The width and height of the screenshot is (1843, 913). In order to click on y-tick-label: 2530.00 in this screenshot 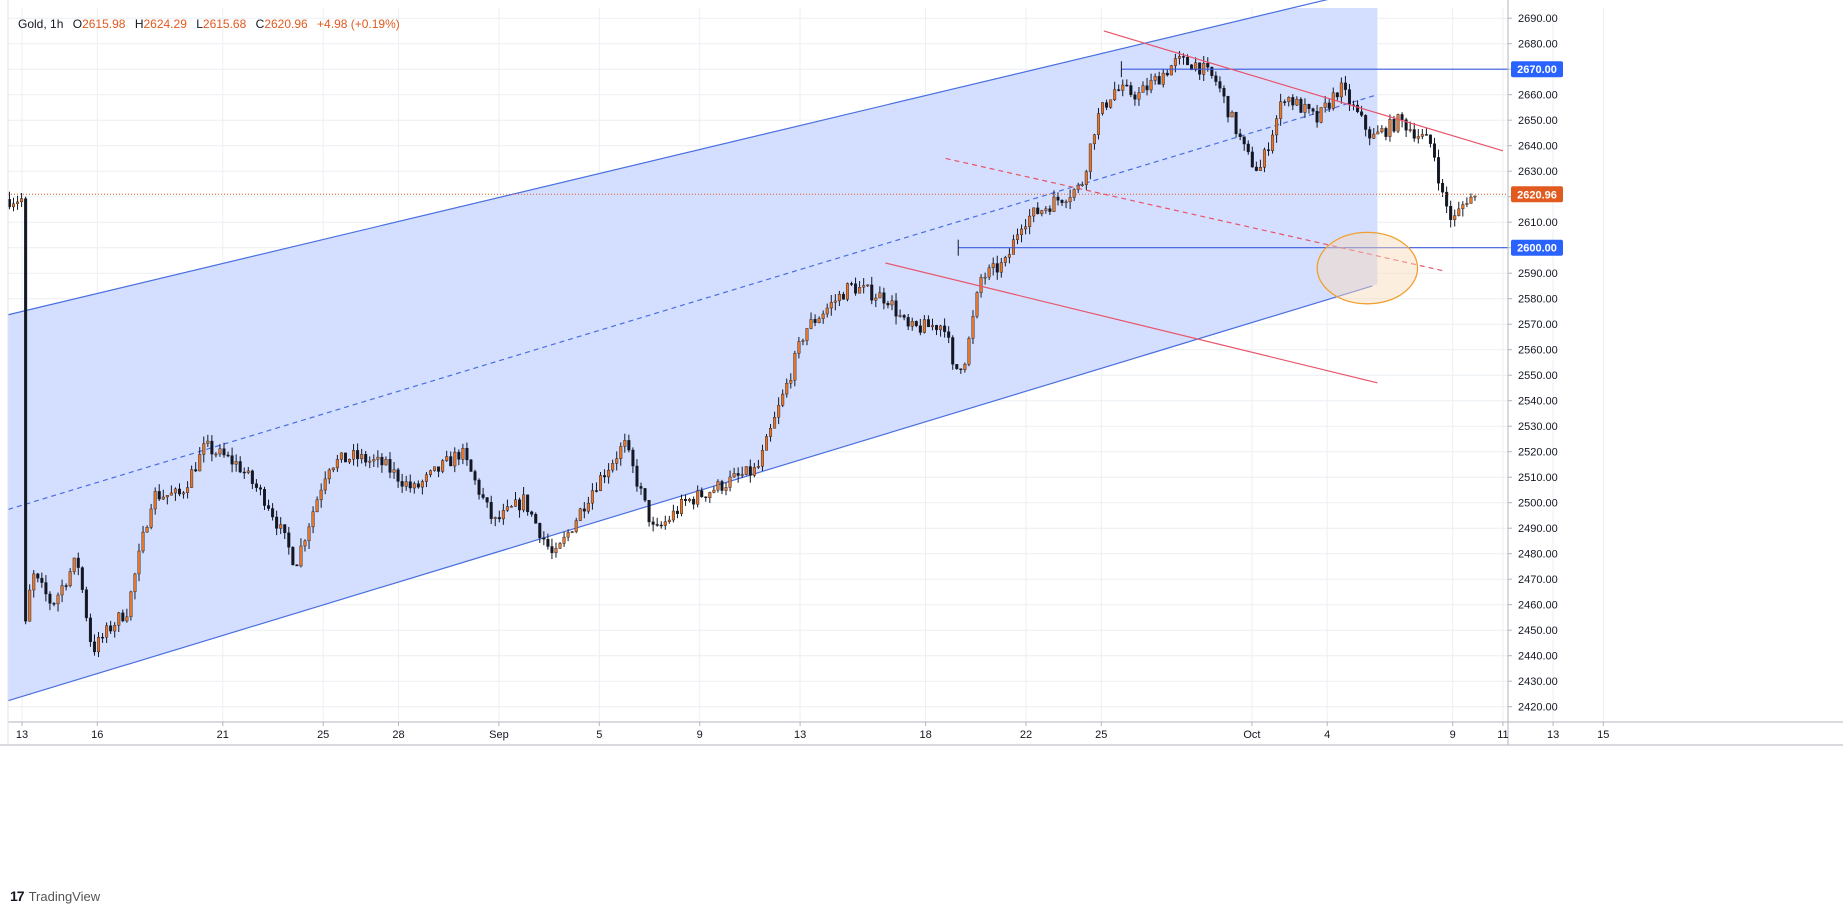, I will do `click(1538, 427)`.